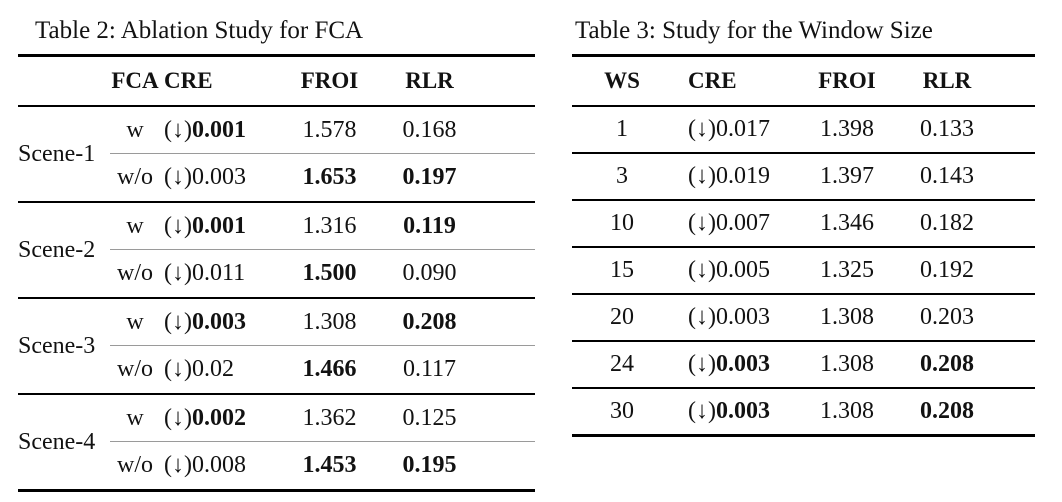  I want to click on cre-value: 0.001, so click(218, 129).